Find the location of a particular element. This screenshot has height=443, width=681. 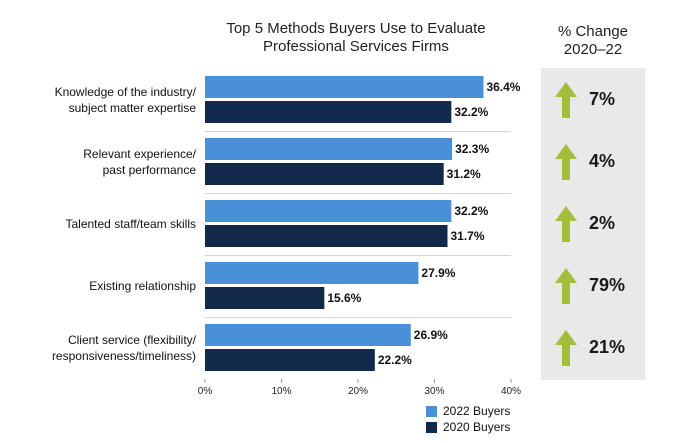

change-panel: 7% 4% 2% 79% 21% is located at coordinates (593, 224).